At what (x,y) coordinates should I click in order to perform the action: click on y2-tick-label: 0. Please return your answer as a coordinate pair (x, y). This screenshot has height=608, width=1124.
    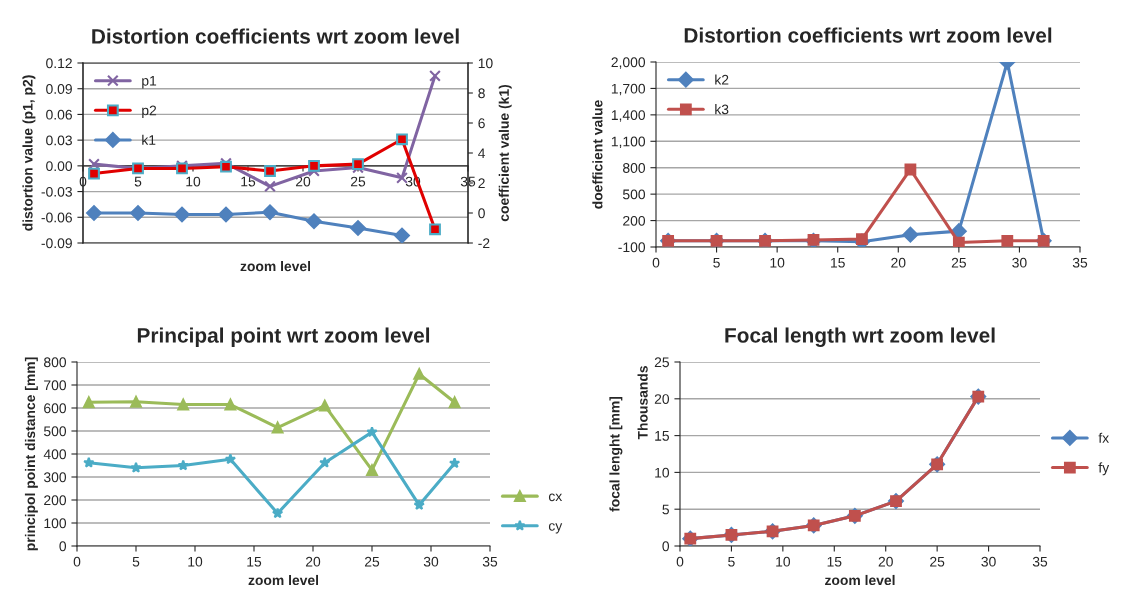
    Looking at the image, I should click on (481, 213).